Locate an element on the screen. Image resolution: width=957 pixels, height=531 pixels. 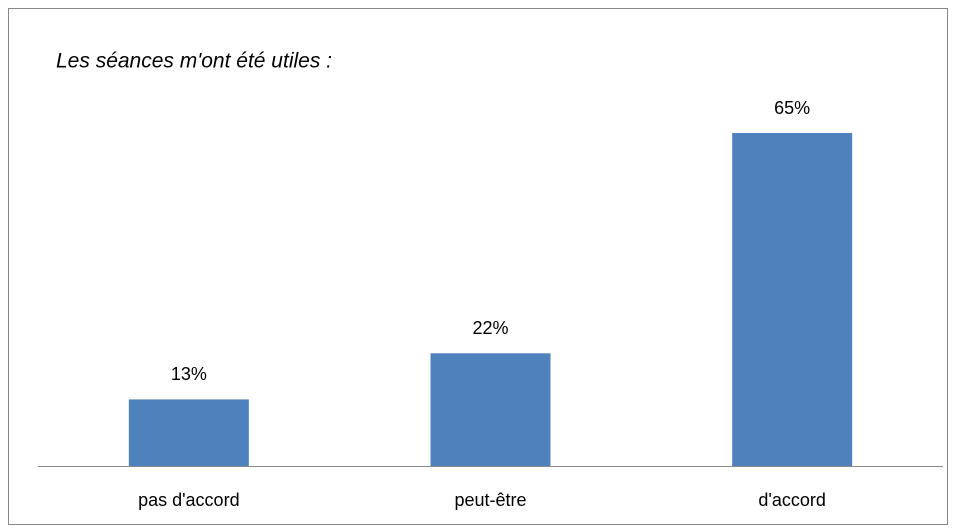
data-label: 22% is located at coordinates (490, 328).